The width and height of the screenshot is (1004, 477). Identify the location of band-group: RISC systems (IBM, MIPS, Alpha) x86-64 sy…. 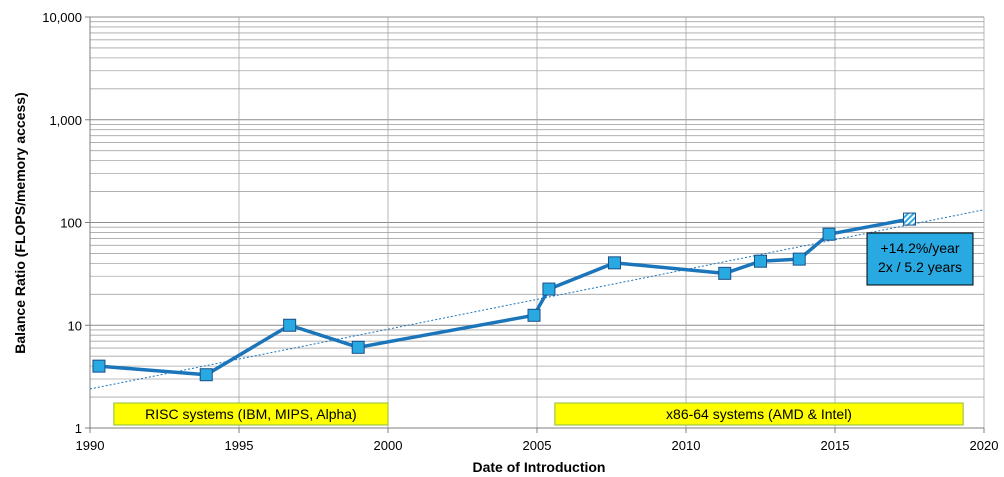
(538, 414).